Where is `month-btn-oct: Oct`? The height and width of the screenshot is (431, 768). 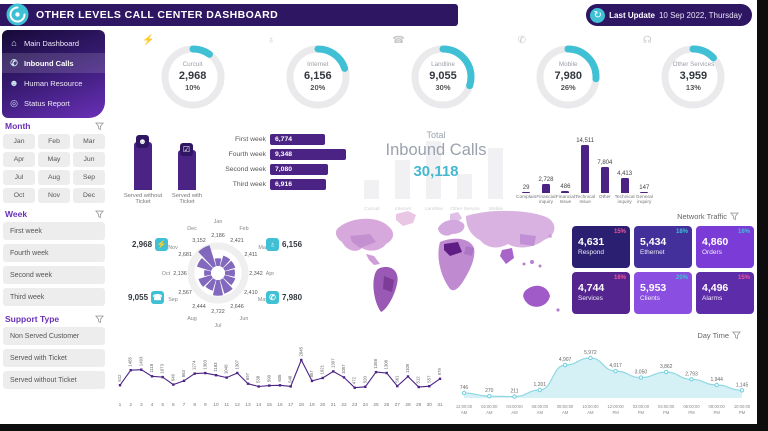 month-btn-oct: Oct is located at coordinates (19, 195).